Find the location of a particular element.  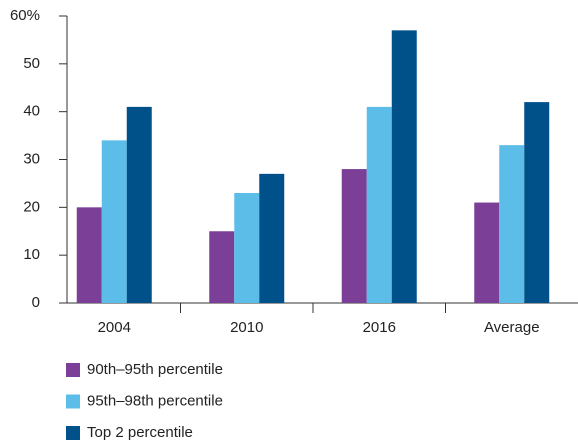

x-tick-label: 2004 is located at coordinates (114, 327).